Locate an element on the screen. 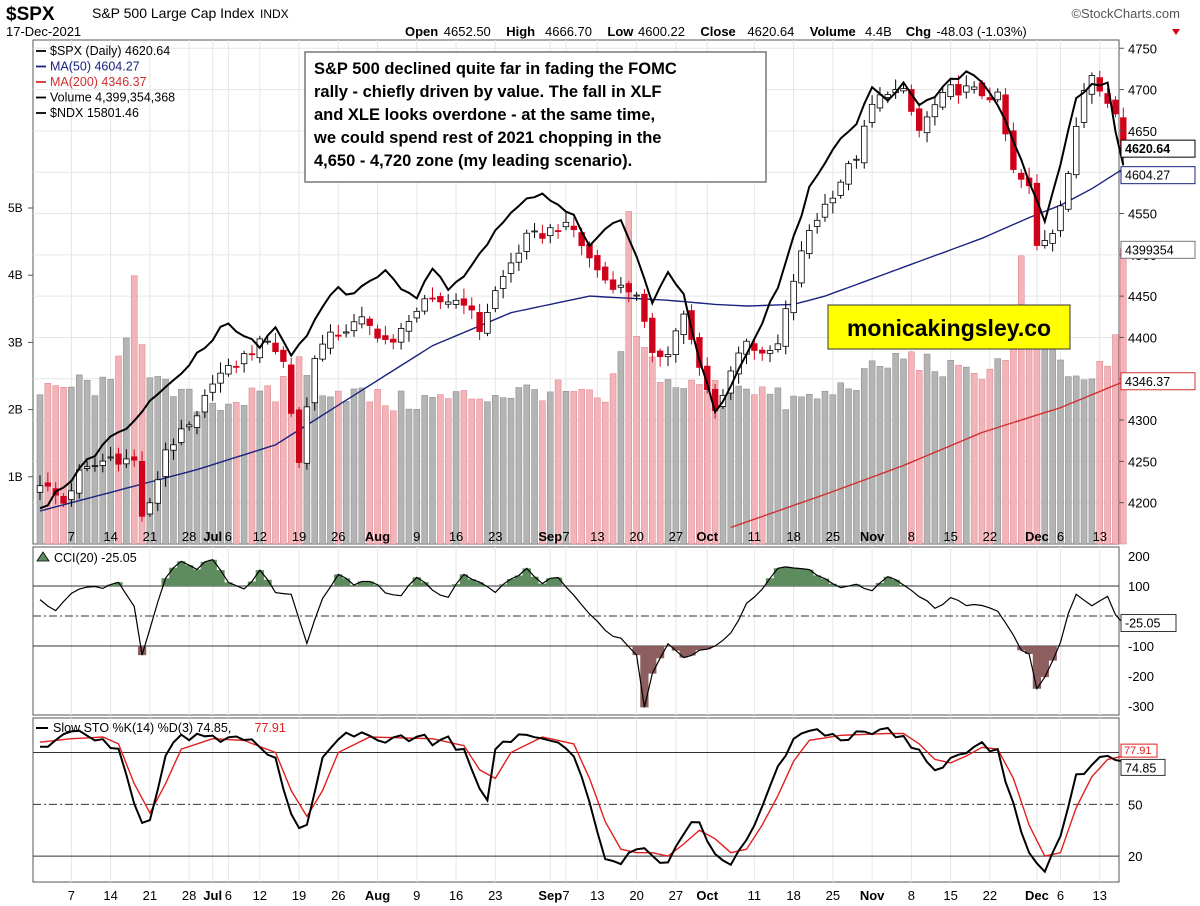 Image resolution: width=1200 pixels, height=906 pixels. x-tick-label: 21 is located at coordinates (150, 536).